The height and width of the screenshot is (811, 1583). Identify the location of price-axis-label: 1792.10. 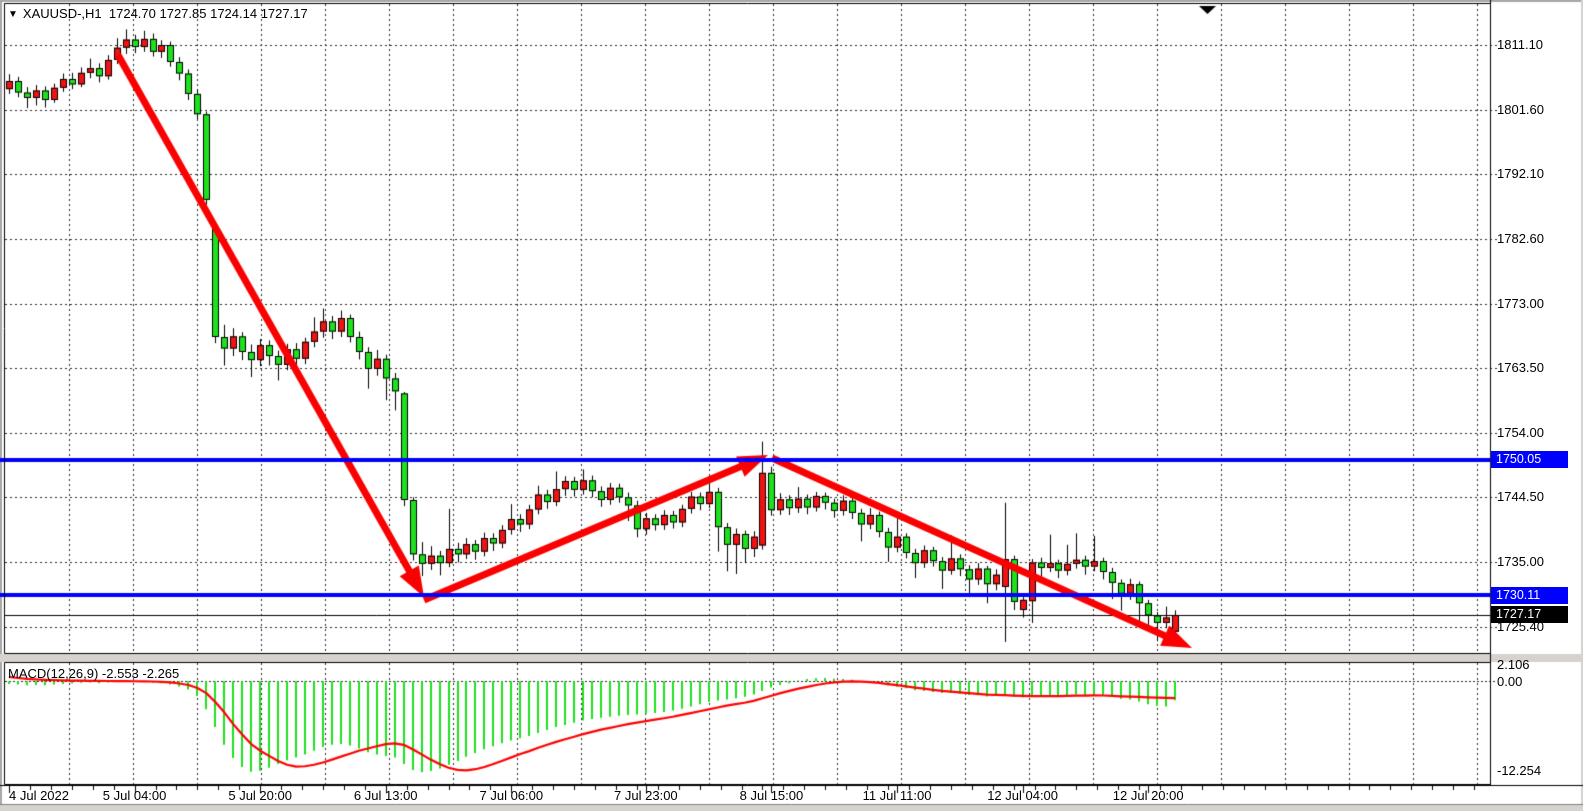
(1520, 174).